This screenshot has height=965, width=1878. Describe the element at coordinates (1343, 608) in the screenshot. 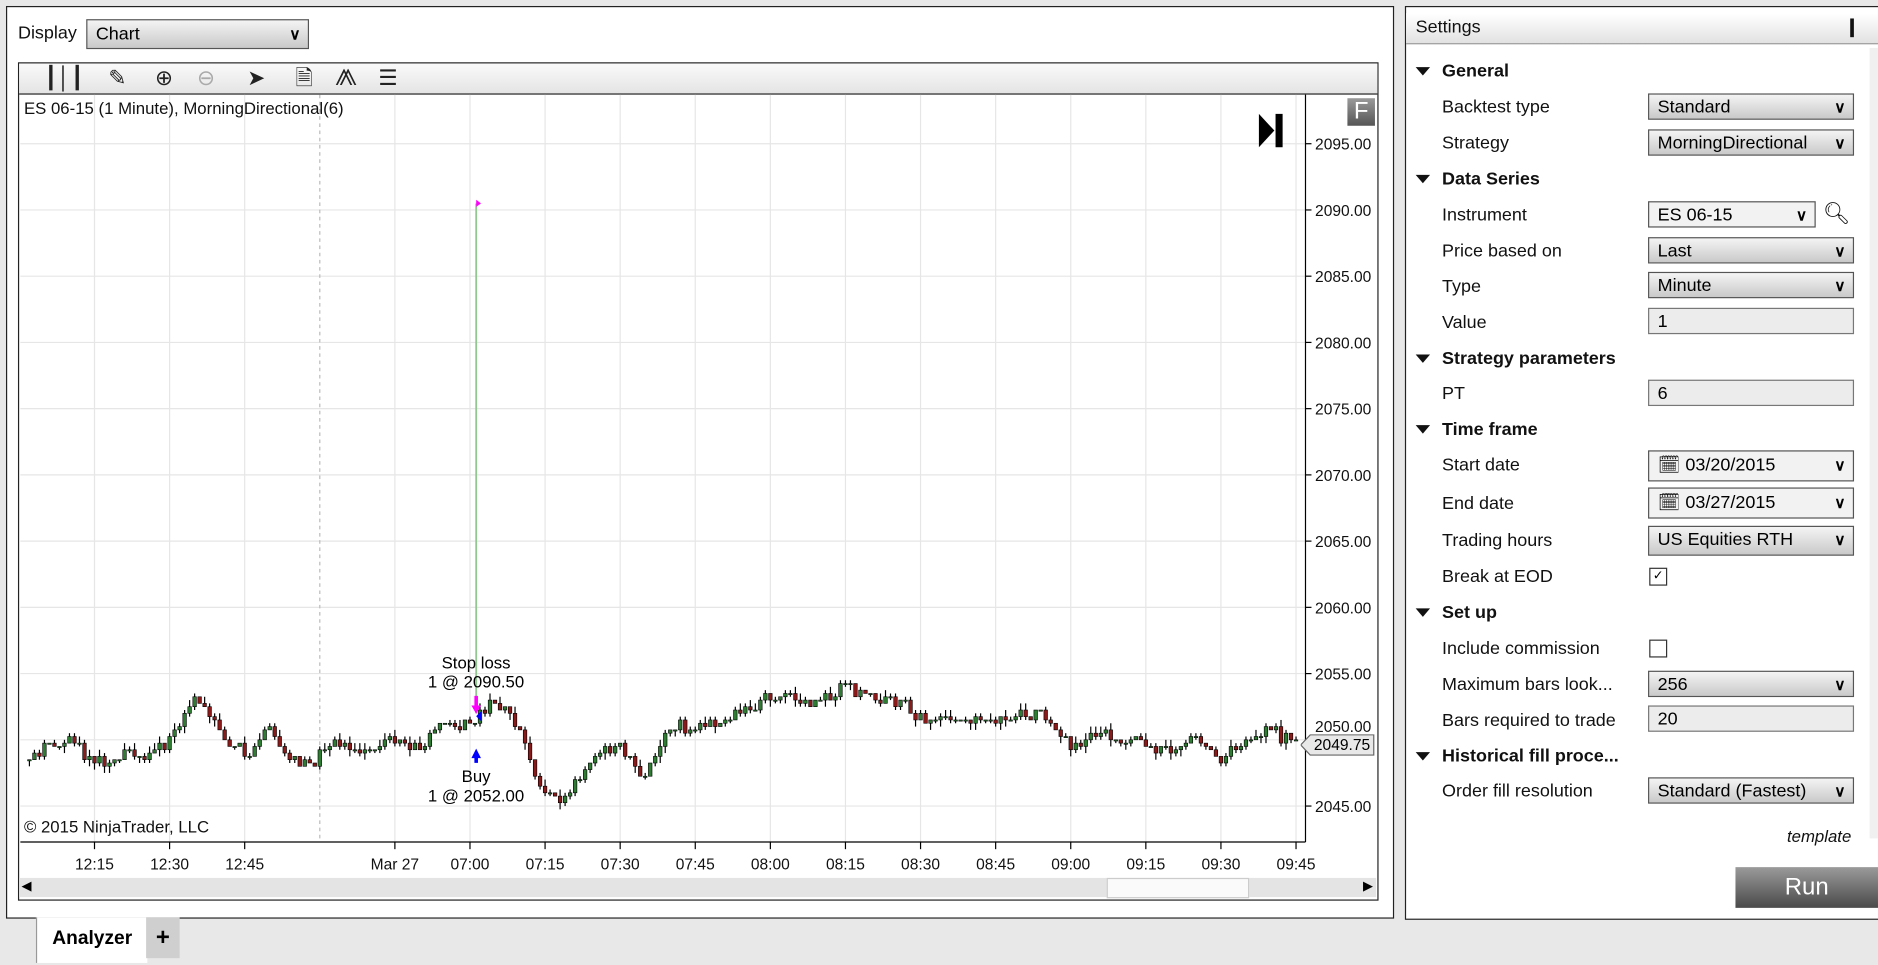

I see `price-tick-label: 2060.00` at that location.